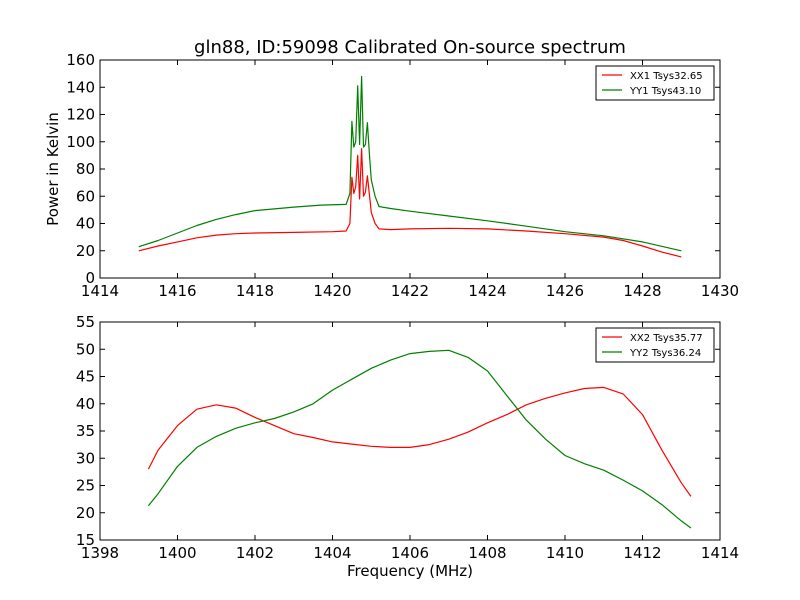 This screenshot has height=600, width=800. I want to click on x-tick-label: 1426, so click(565, 291).